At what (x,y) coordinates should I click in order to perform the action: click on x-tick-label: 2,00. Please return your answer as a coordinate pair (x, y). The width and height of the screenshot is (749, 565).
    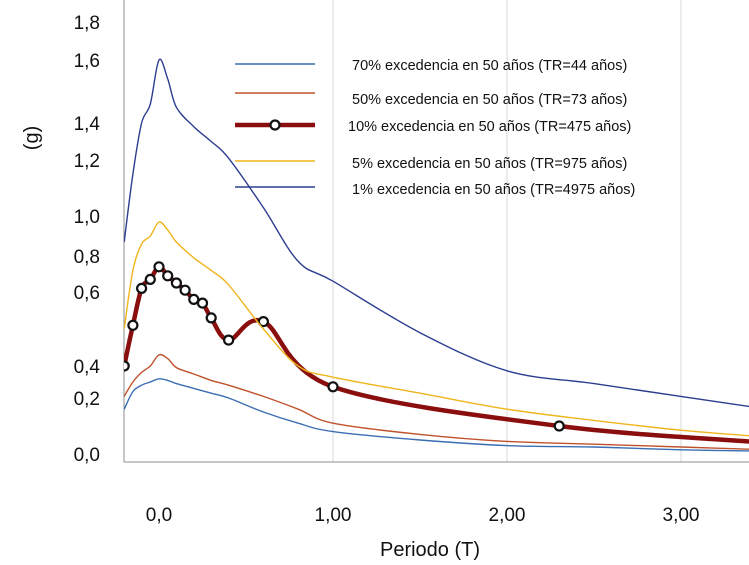
    Looking at the image, I should click on (507, 515).